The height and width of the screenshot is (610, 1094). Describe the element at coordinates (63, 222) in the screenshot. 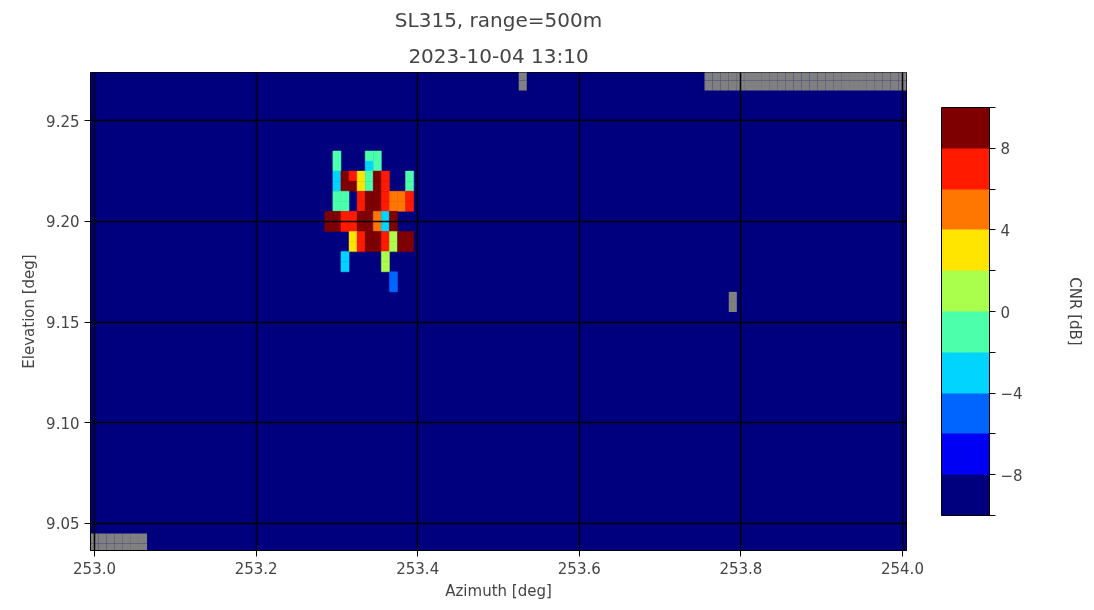

I see `y-tick-label: 9.20` at that location.